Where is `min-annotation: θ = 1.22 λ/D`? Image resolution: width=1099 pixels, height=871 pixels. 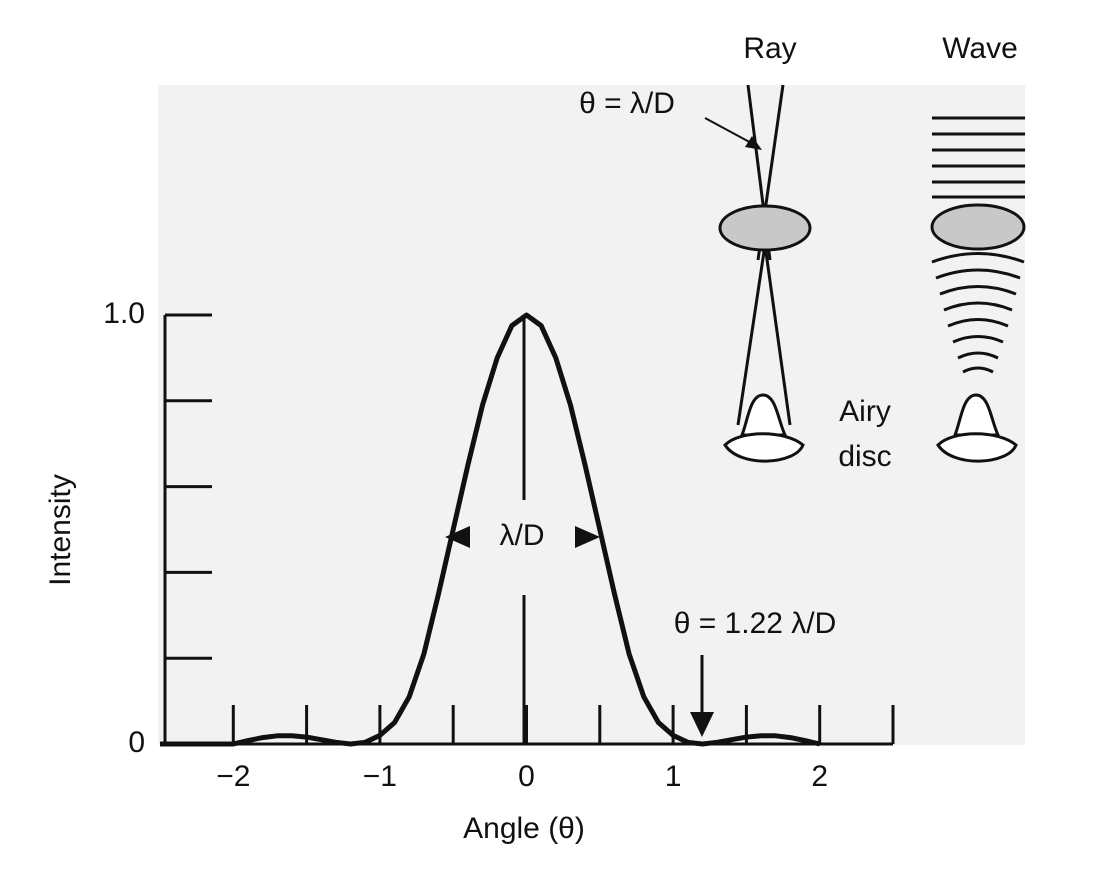
min-annotation: θ = 1.22 λ/D is located at coordinates (755, 672).